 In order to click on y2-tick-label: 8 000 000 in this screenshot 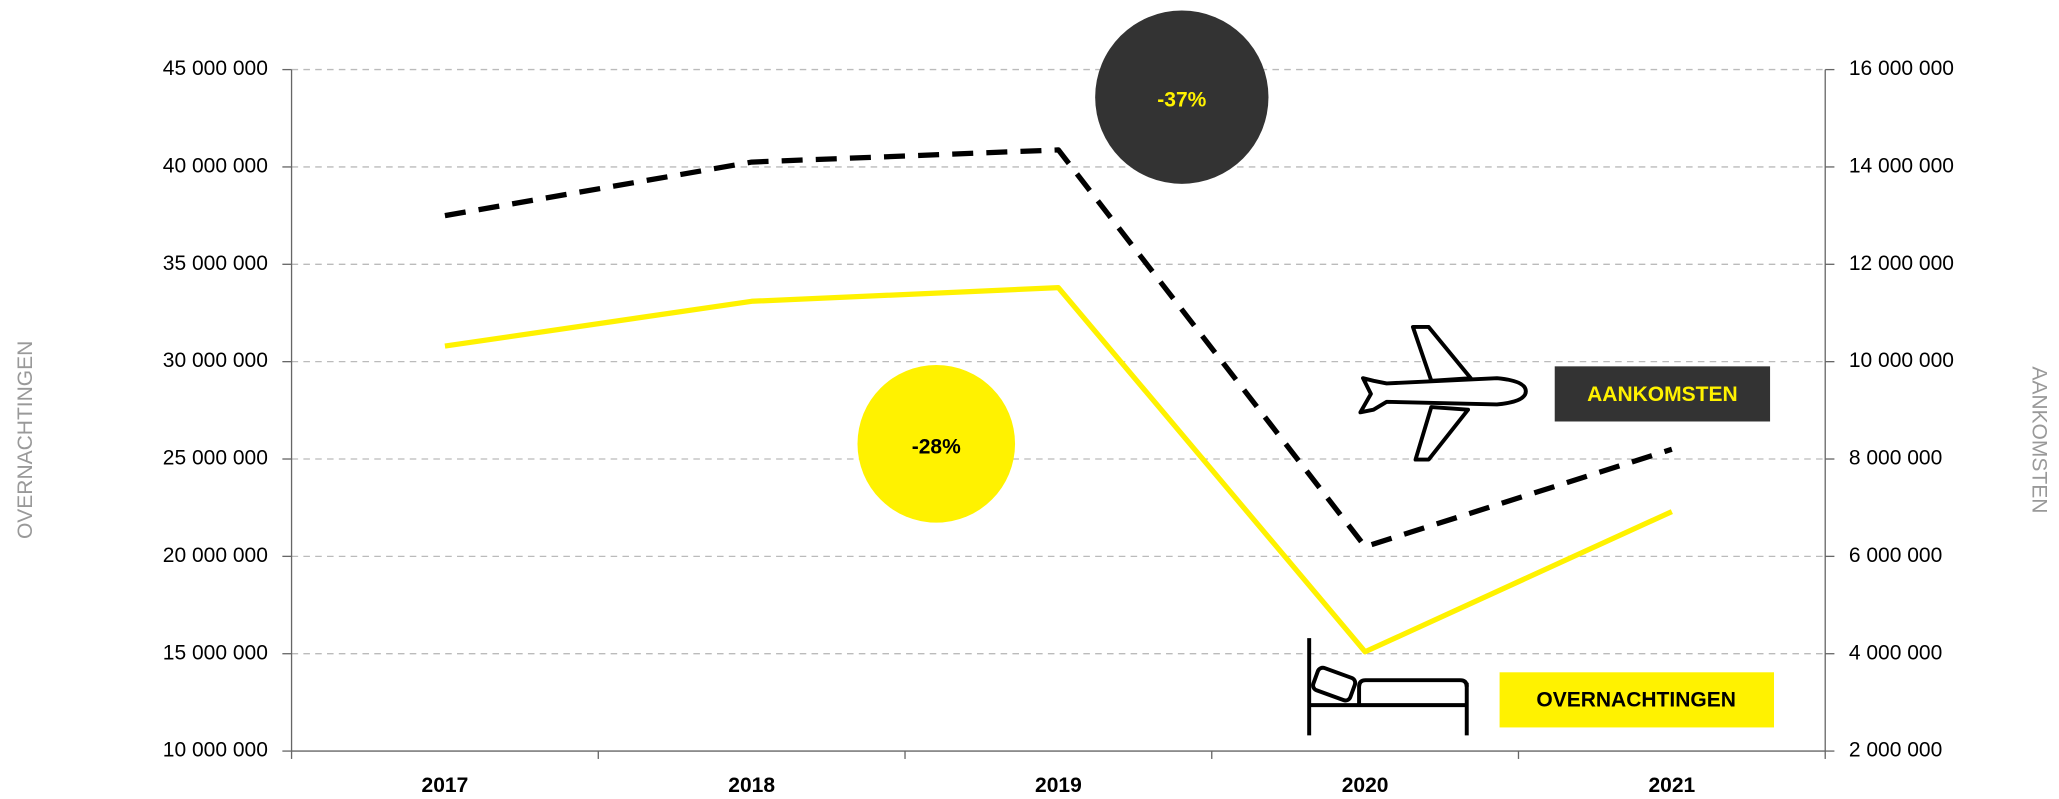, I will do `click(1895, 458)`.